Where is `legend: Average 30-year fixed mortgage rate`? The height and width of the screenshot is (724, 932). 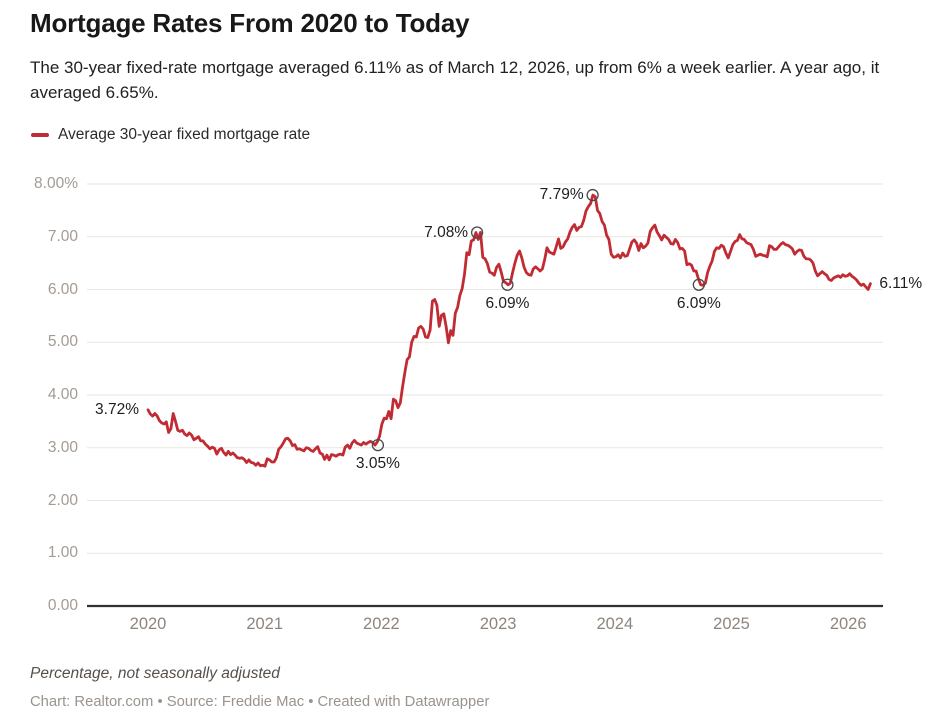
legend: Average 30-year fixed mortgage rate is located at coordinates (170, 135).